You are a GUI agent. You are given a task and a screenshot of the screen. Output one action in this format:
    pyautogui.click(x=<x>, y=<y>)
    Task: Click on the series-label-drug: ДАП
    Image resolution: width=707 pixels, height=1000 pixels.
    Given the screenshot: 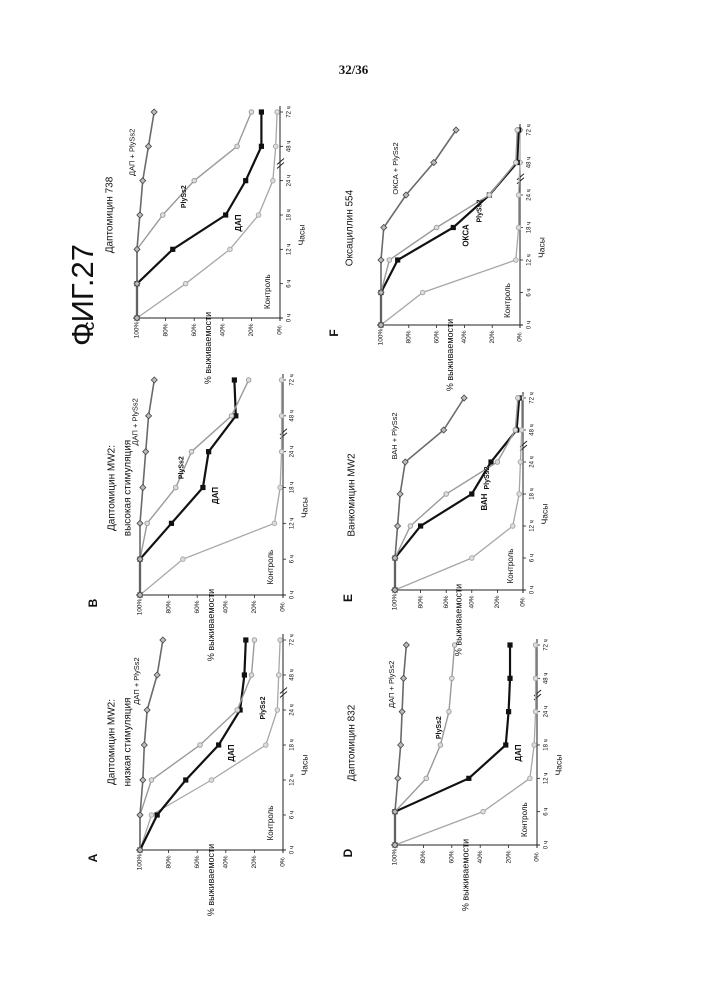 What is the action you would take?
    pyautogui.click(x=215, y=495)
    